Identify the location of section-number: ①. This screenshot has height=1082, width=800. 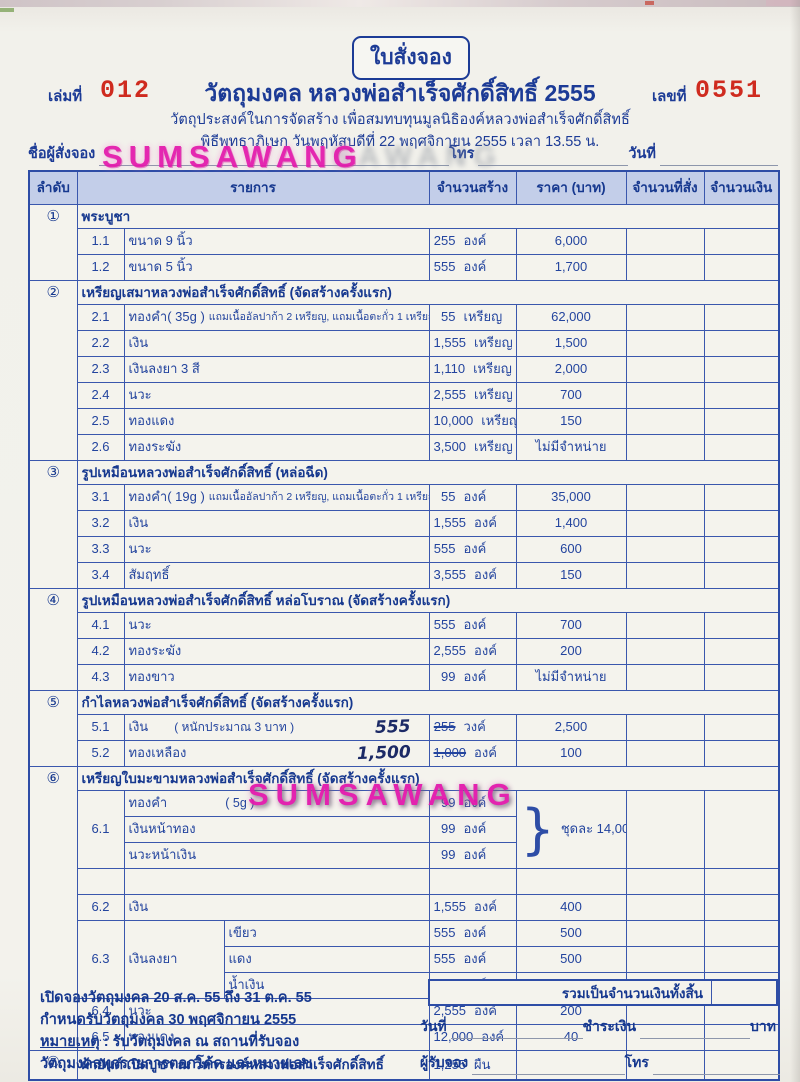
(53, 242).